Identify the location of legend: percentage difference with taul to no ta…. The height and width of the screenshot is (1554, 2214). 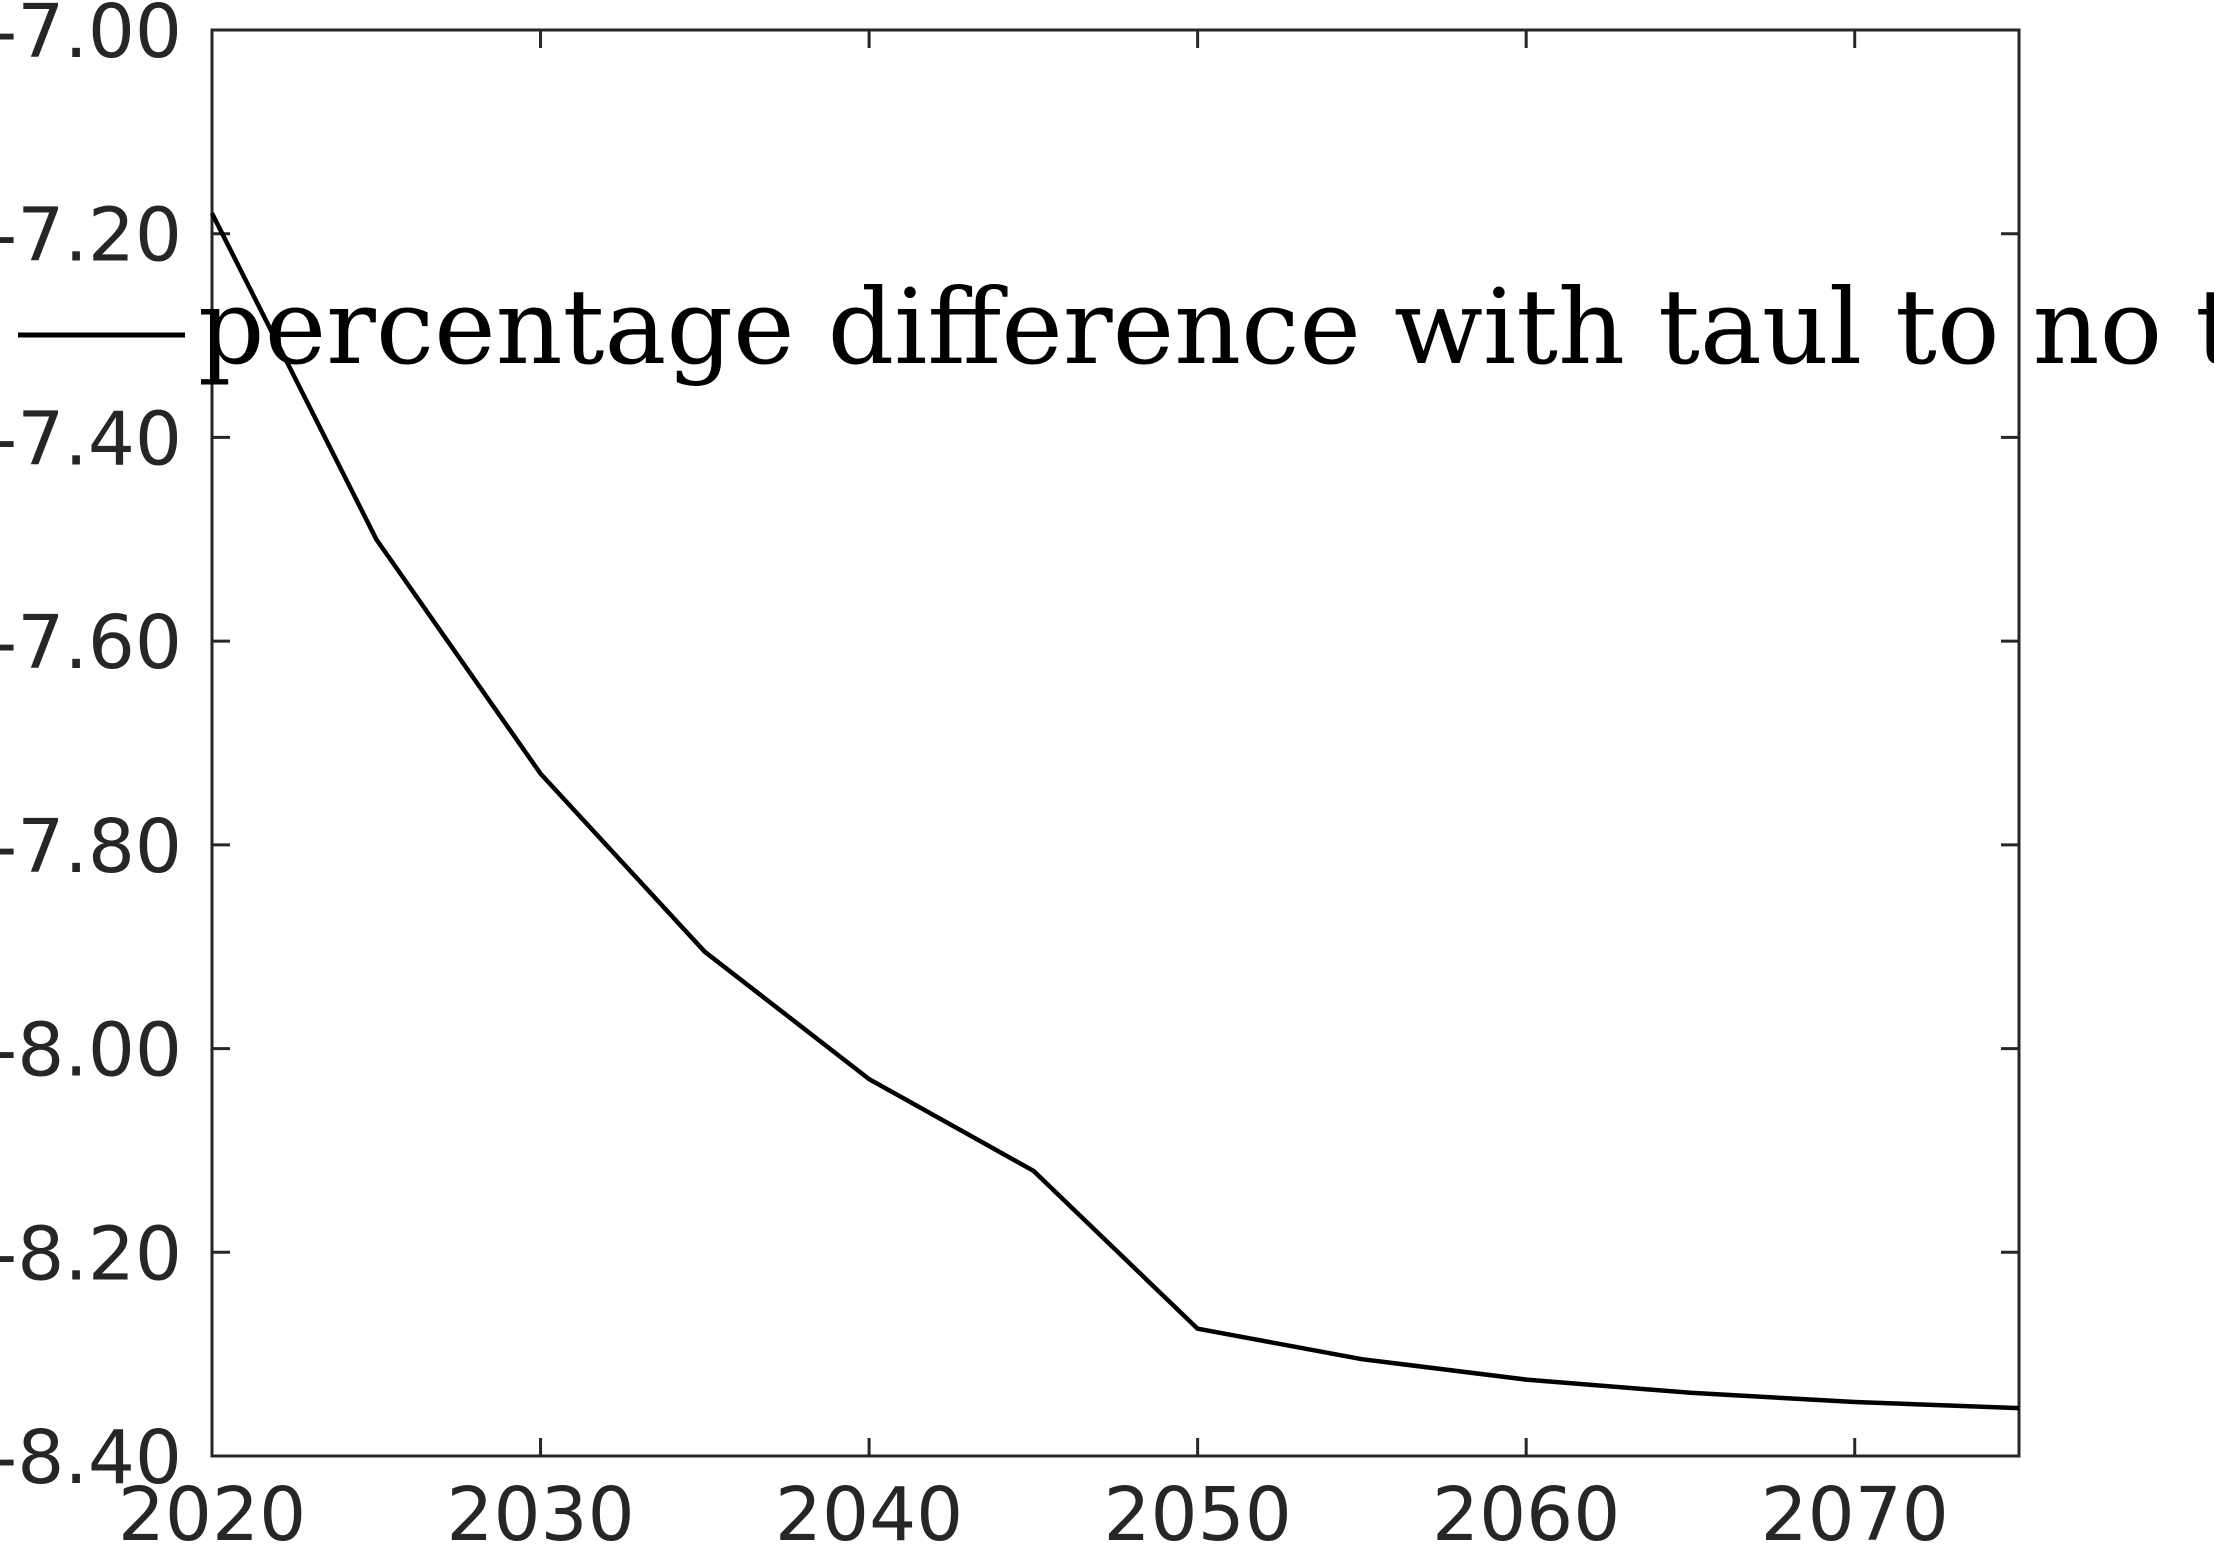
(1116, 327).